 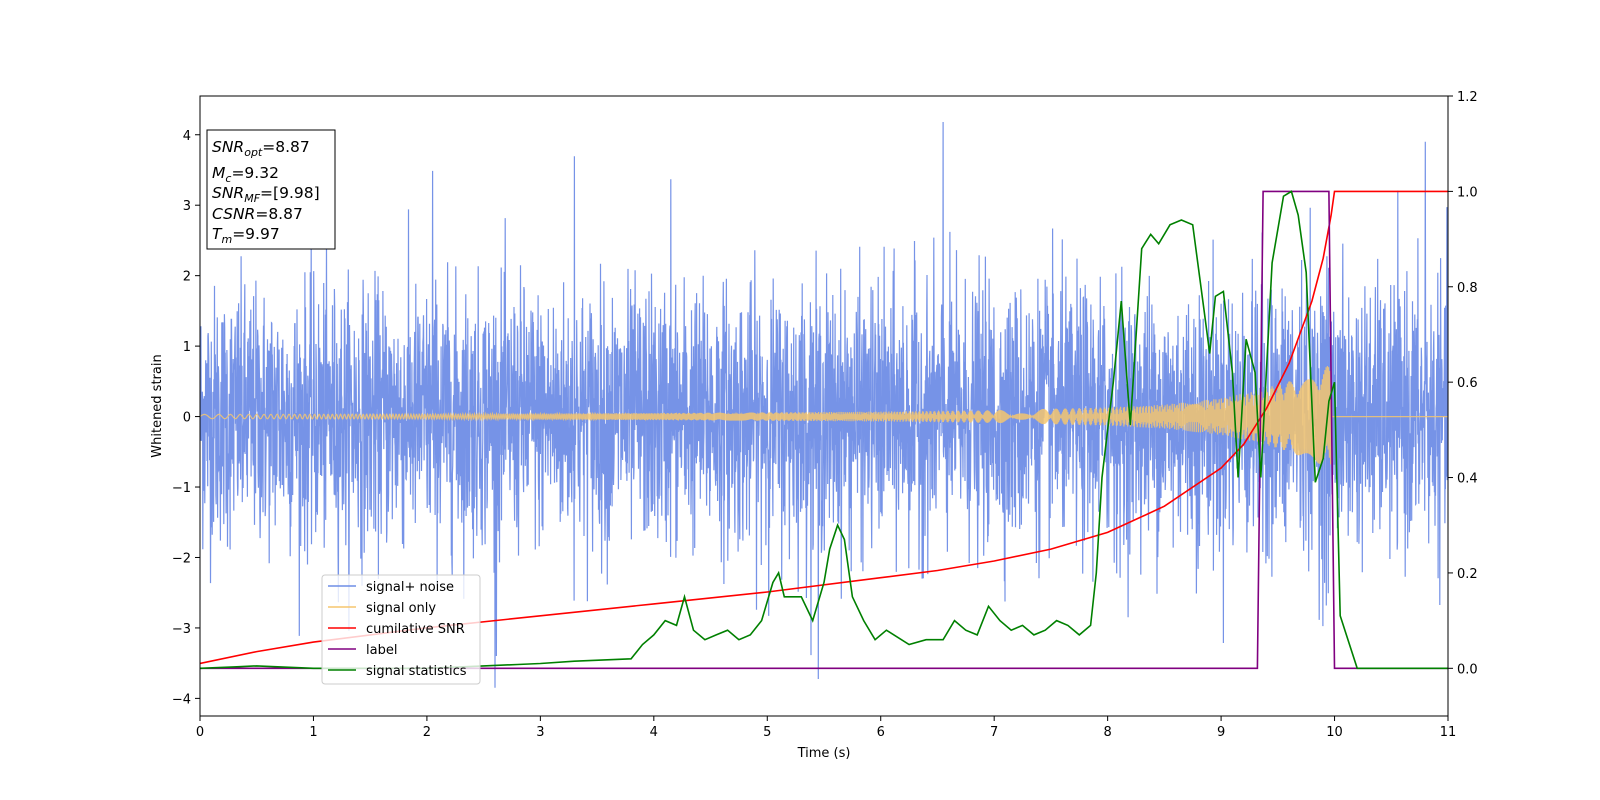 I want to click on legend-label-signal-noise: signal+ noise, so click(x=410, y=587).